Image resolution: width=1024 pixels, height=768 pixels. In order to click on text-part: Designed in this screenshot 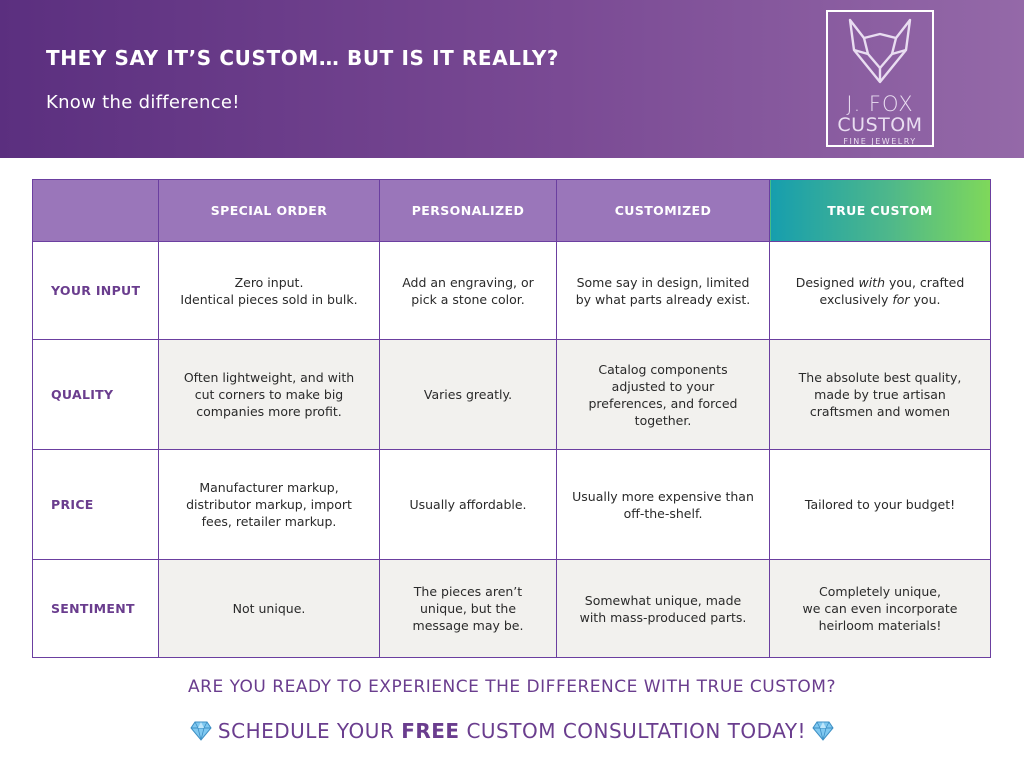, I will do `click(827, 282)`.